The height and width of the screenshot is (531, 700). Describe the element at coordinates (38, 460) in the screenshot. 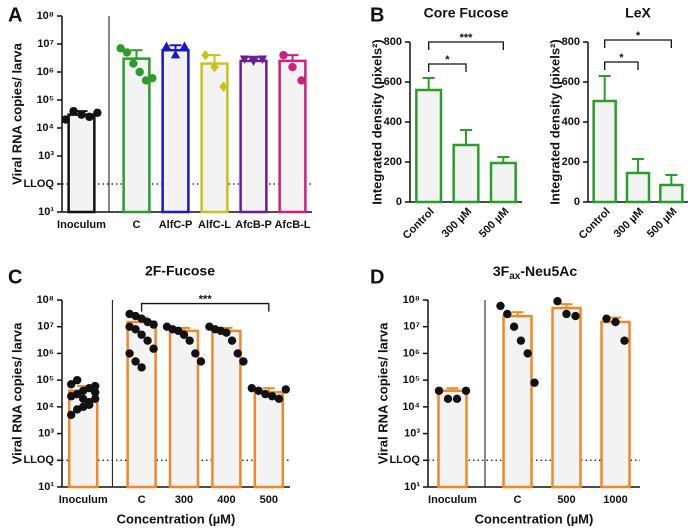

I see `y-tick-label: LLOQ` at that location.